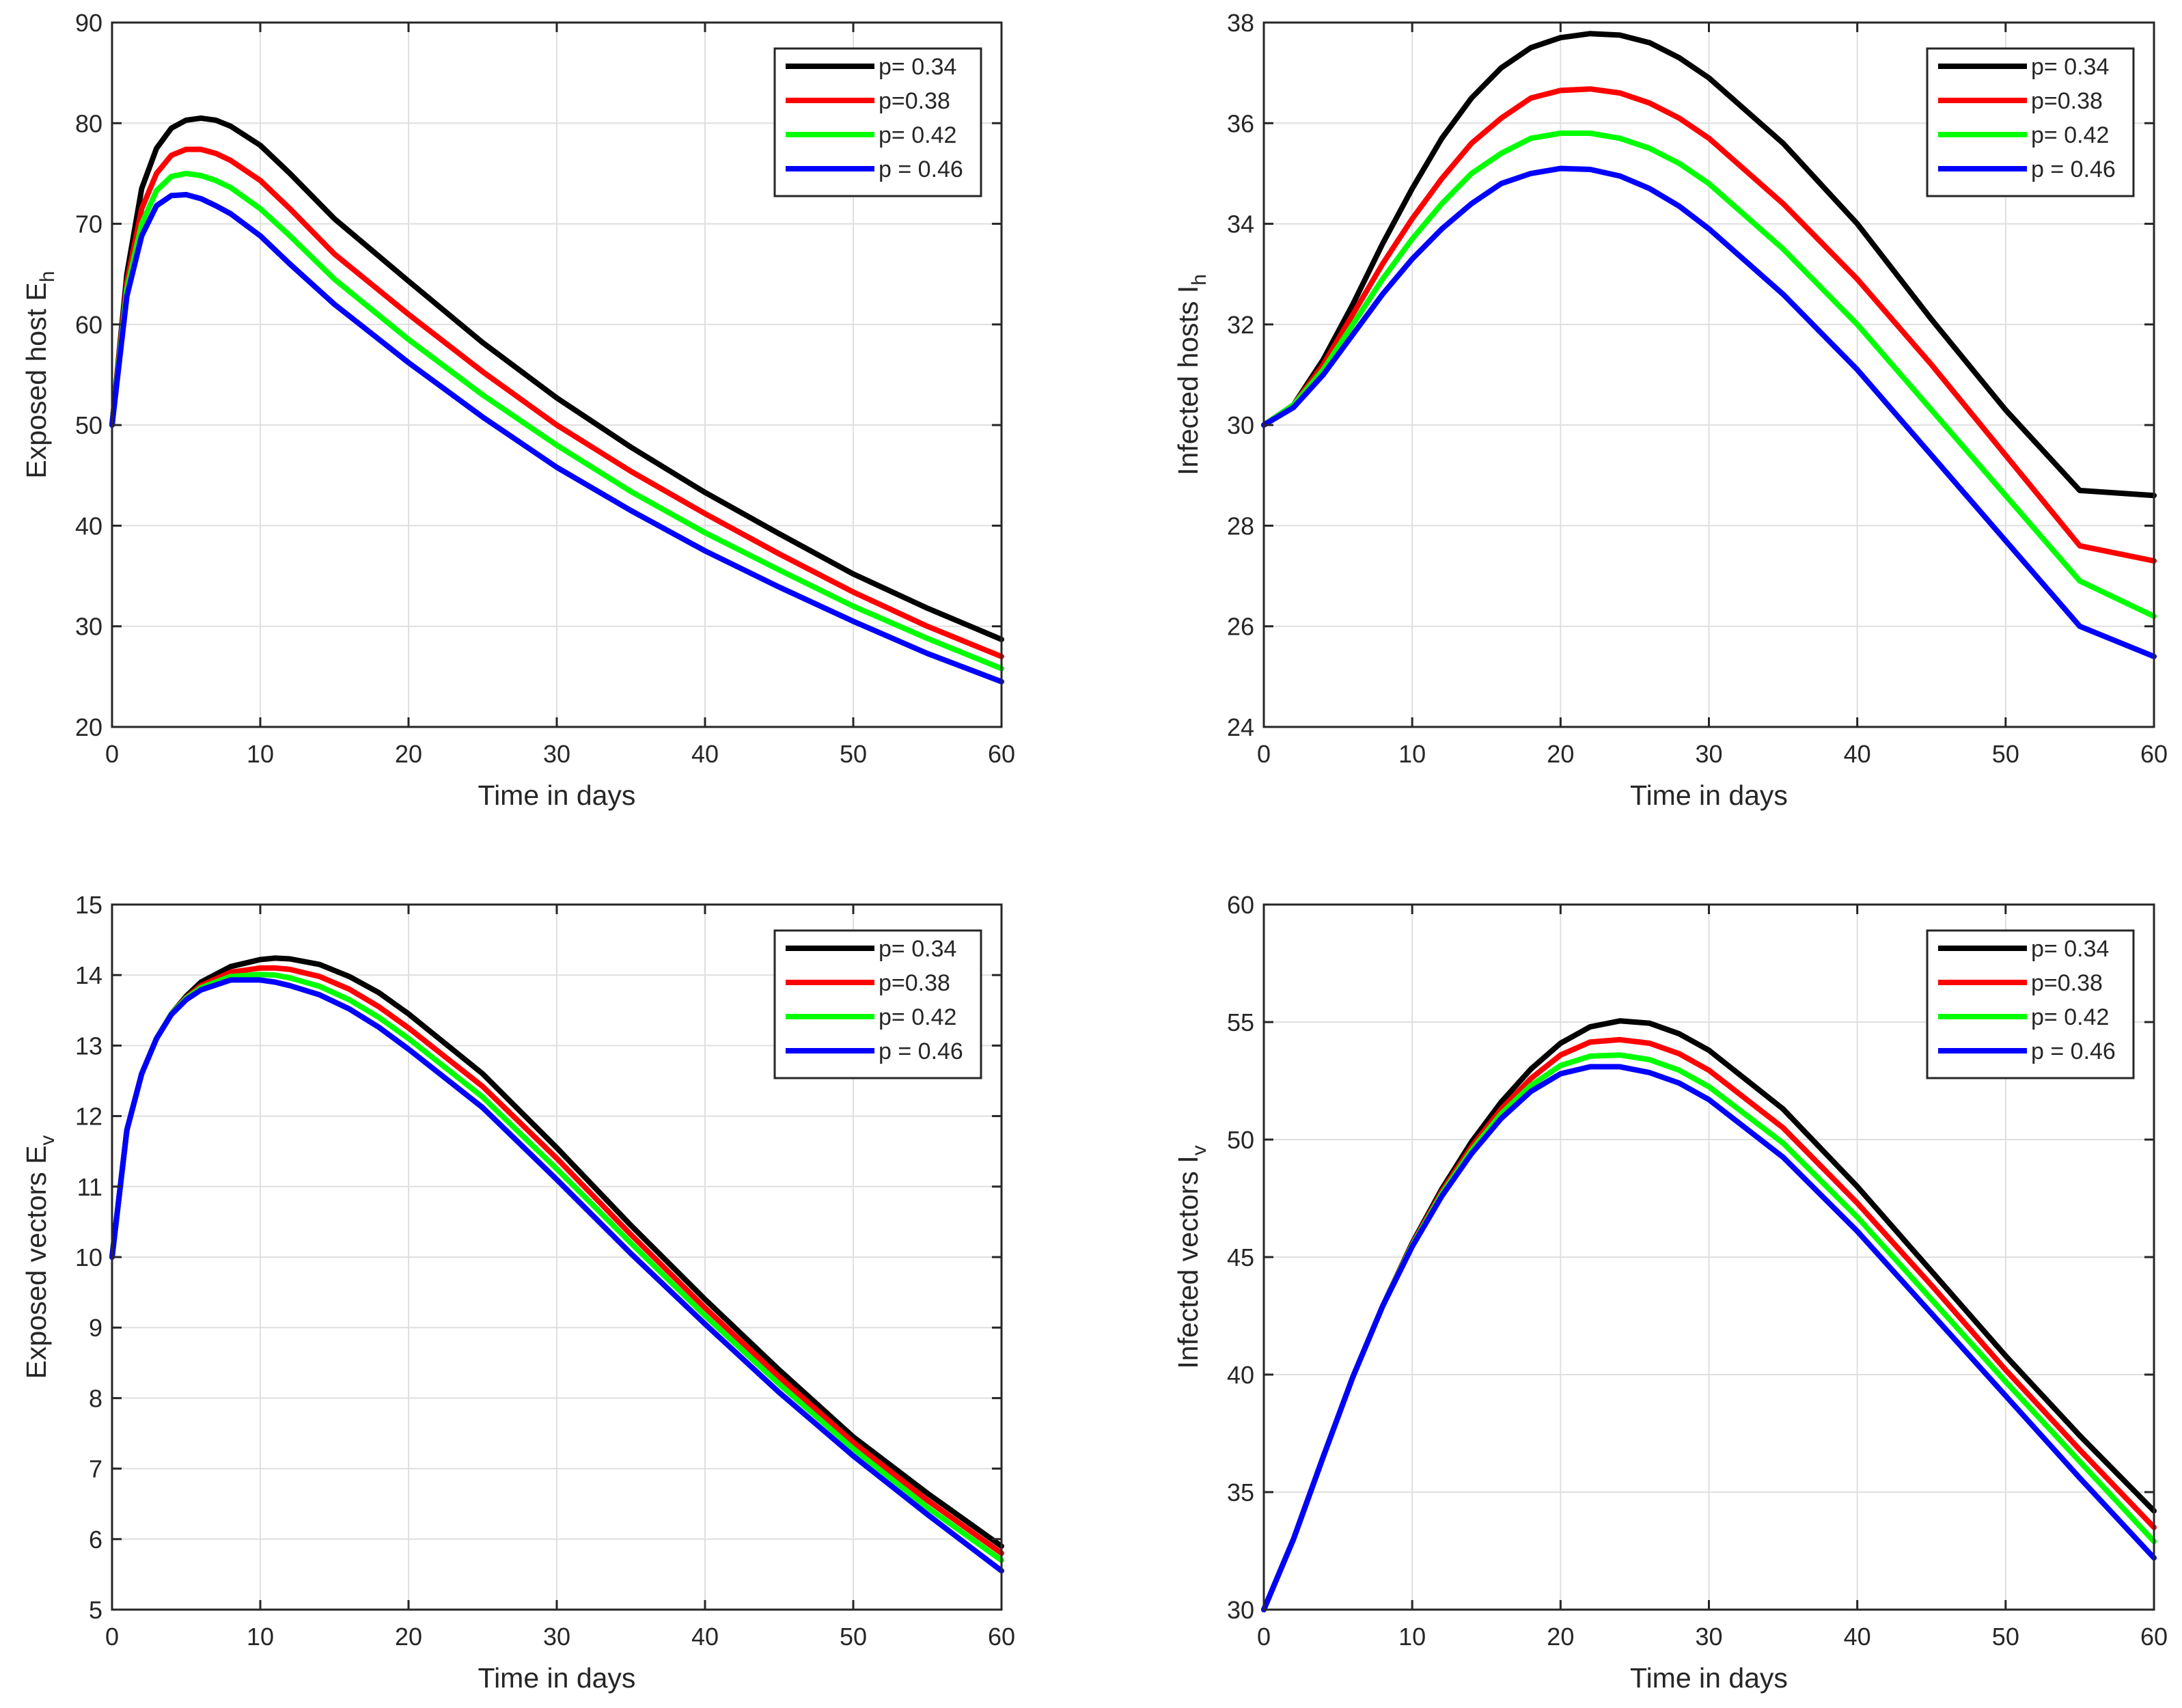 The image size is (2182, 1708). Describe the element at coordinates (1240, 23) in the screenshot. I see `y-tick-label: 38` at that location.